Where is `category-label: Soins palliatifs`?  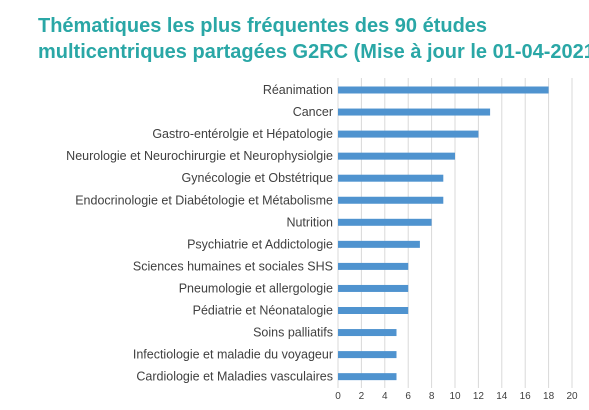
category-label: Soins palliatifs is located at coordinates (293, 333).